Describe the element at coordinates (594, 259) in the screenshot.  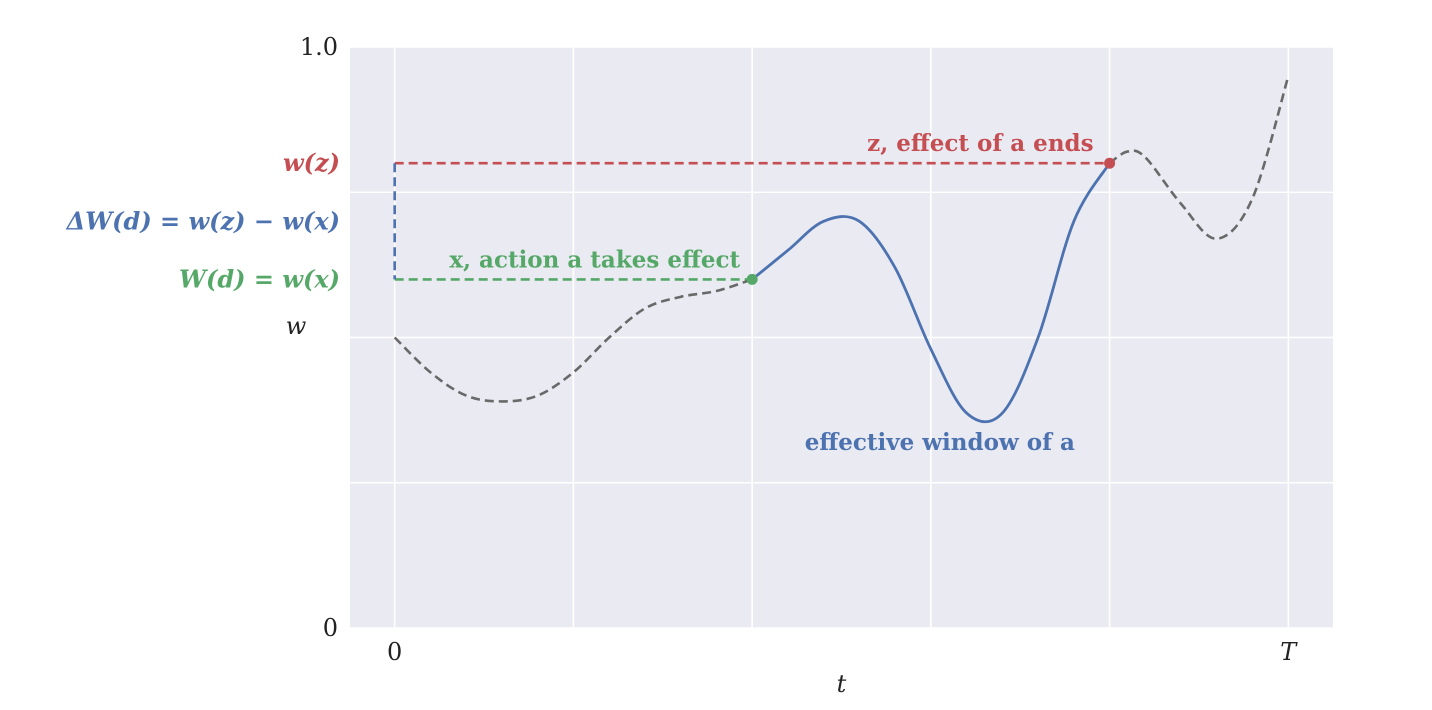
I see `annotation-x-takes-effect: x, action a takes effect` at that location.